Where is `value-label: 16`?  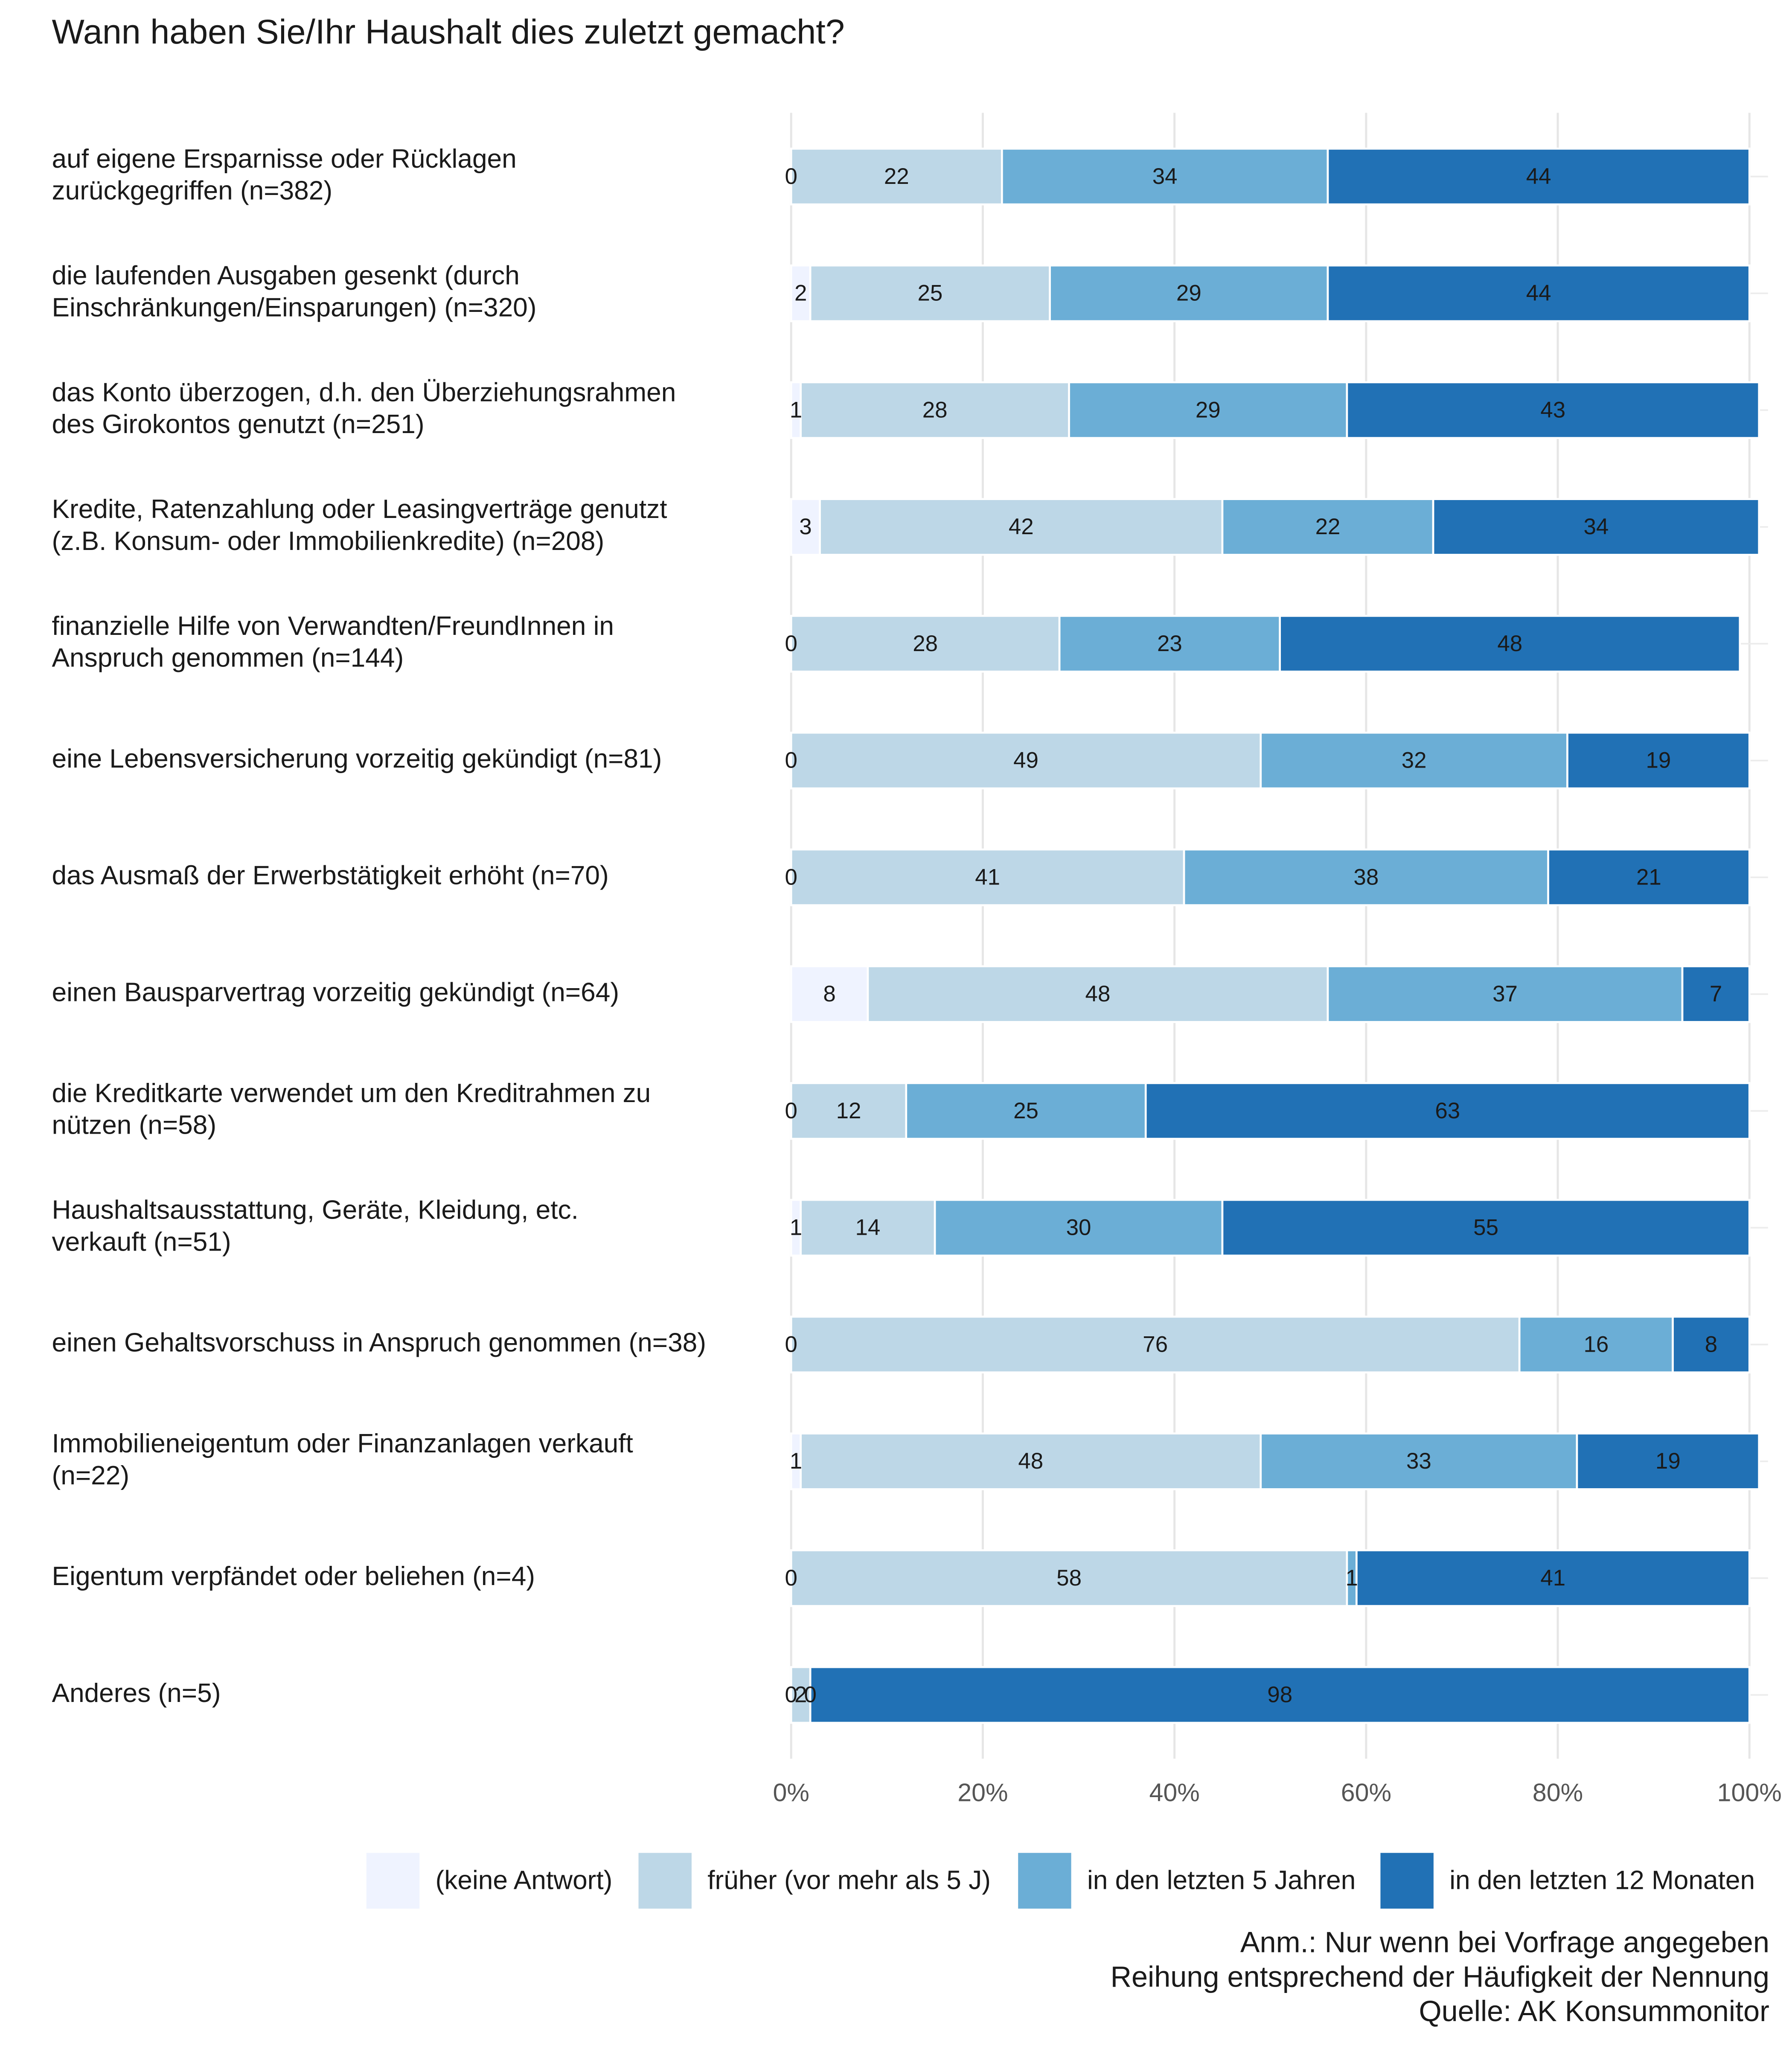
value-label: 16 is located at coordinates (1596, 1344).